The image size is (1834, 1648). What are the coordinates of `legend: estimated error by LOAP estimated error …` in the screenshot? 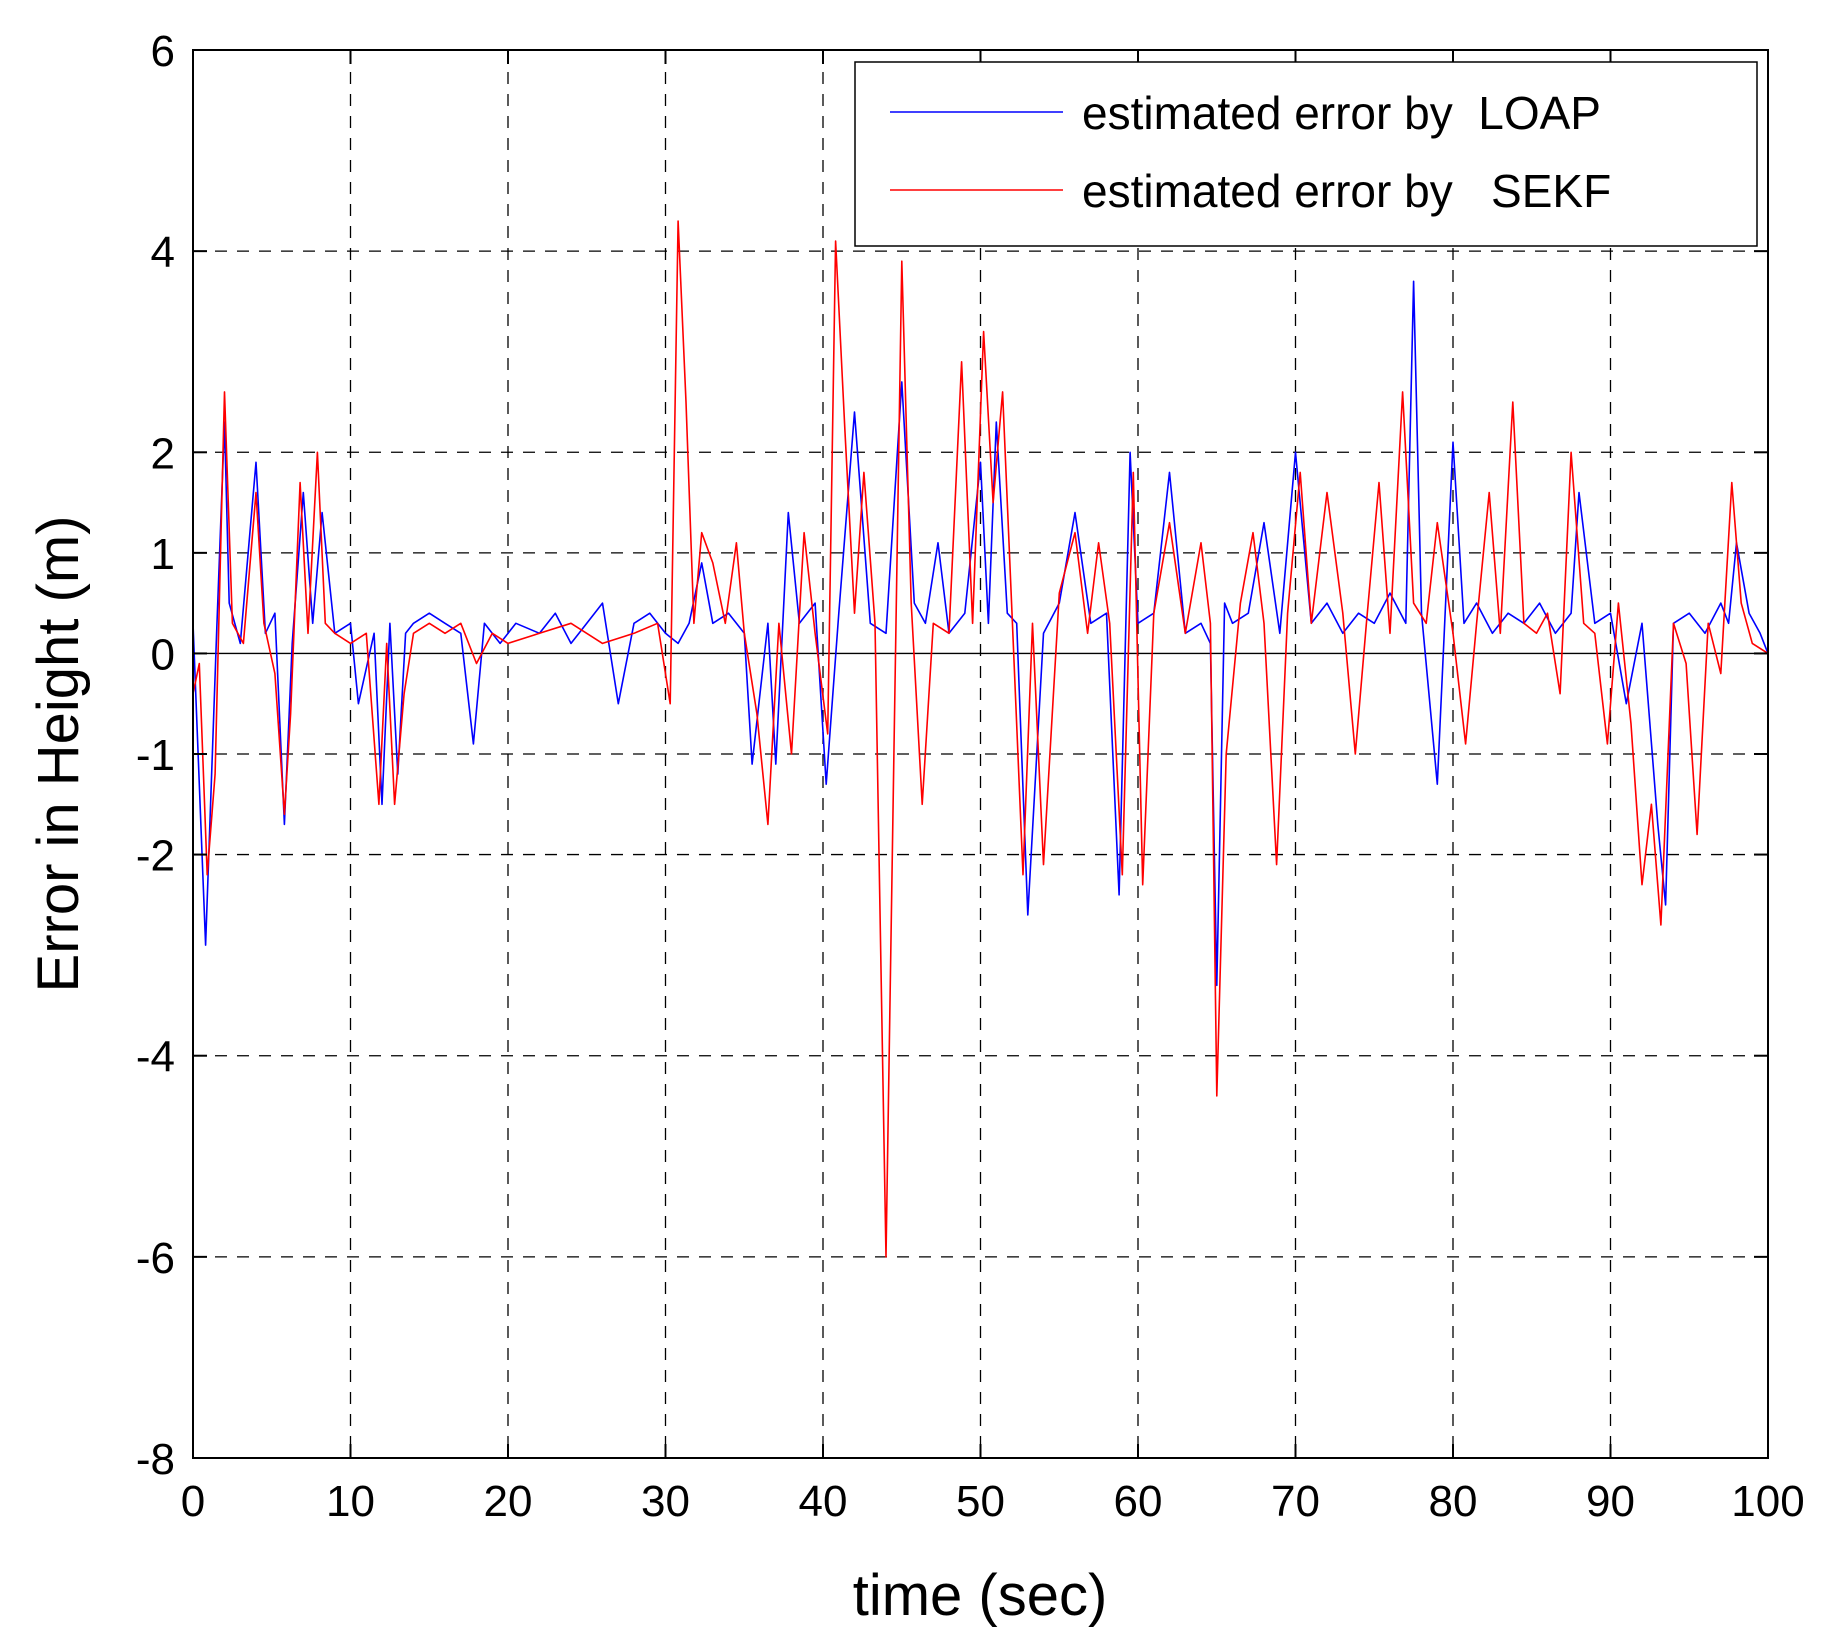 It's located at (1306, 154).